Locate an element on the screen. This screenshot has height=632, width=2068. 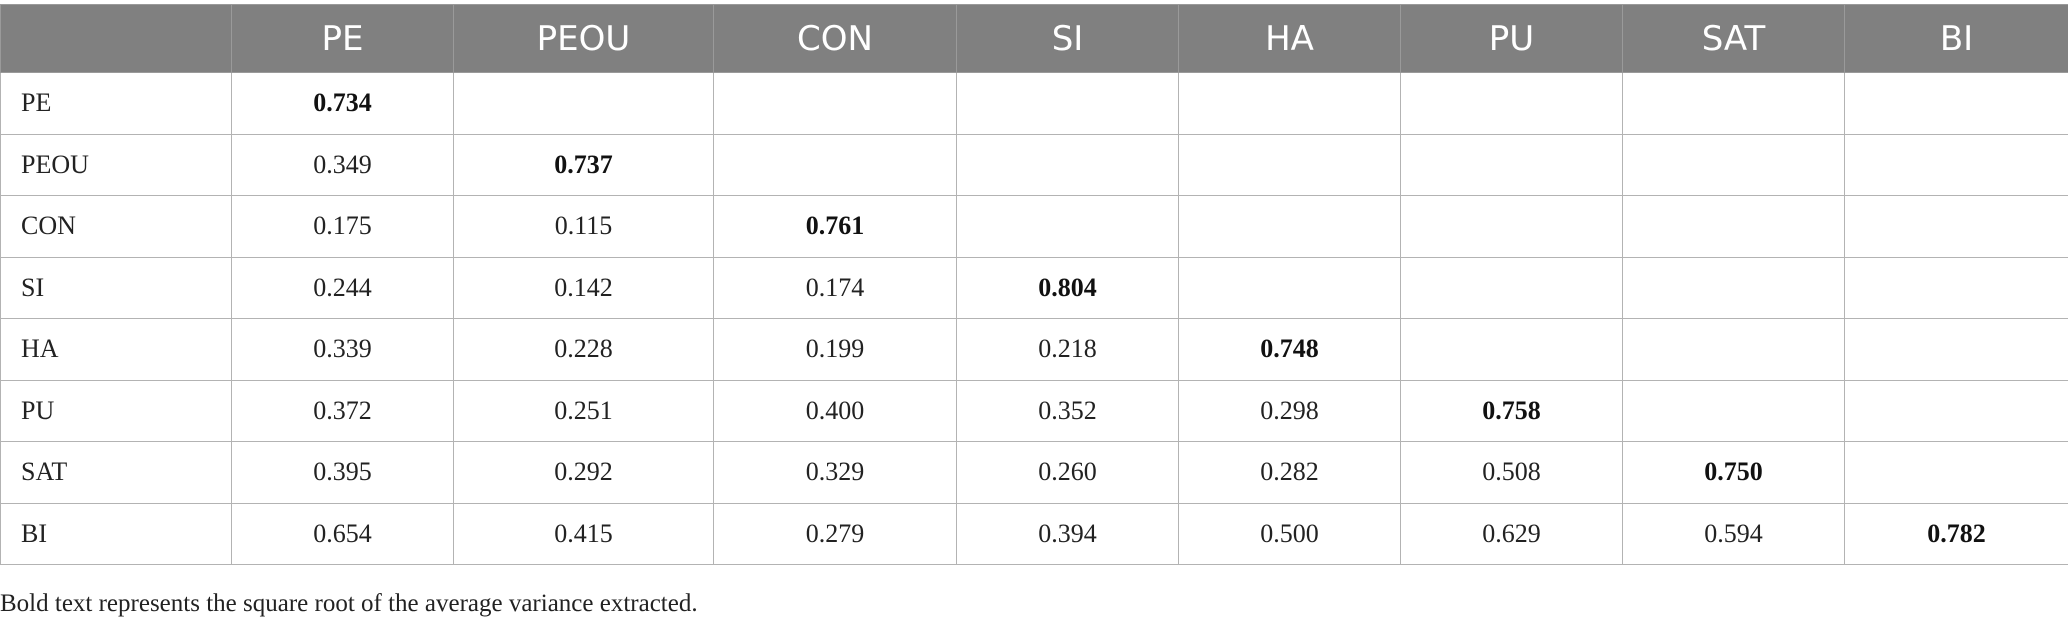
table-cell: 0.500 is located at coordinates (1289, 533).